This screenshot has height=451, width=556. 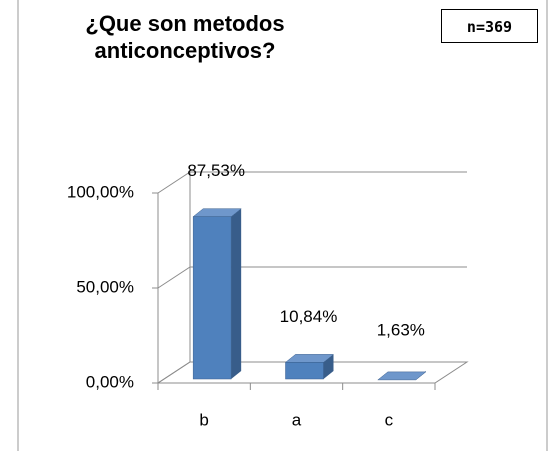 What do you see at coordinates (309, 316) in the screenshot?
I see `data-label: 10,84%` at bounding box center [309, 316].